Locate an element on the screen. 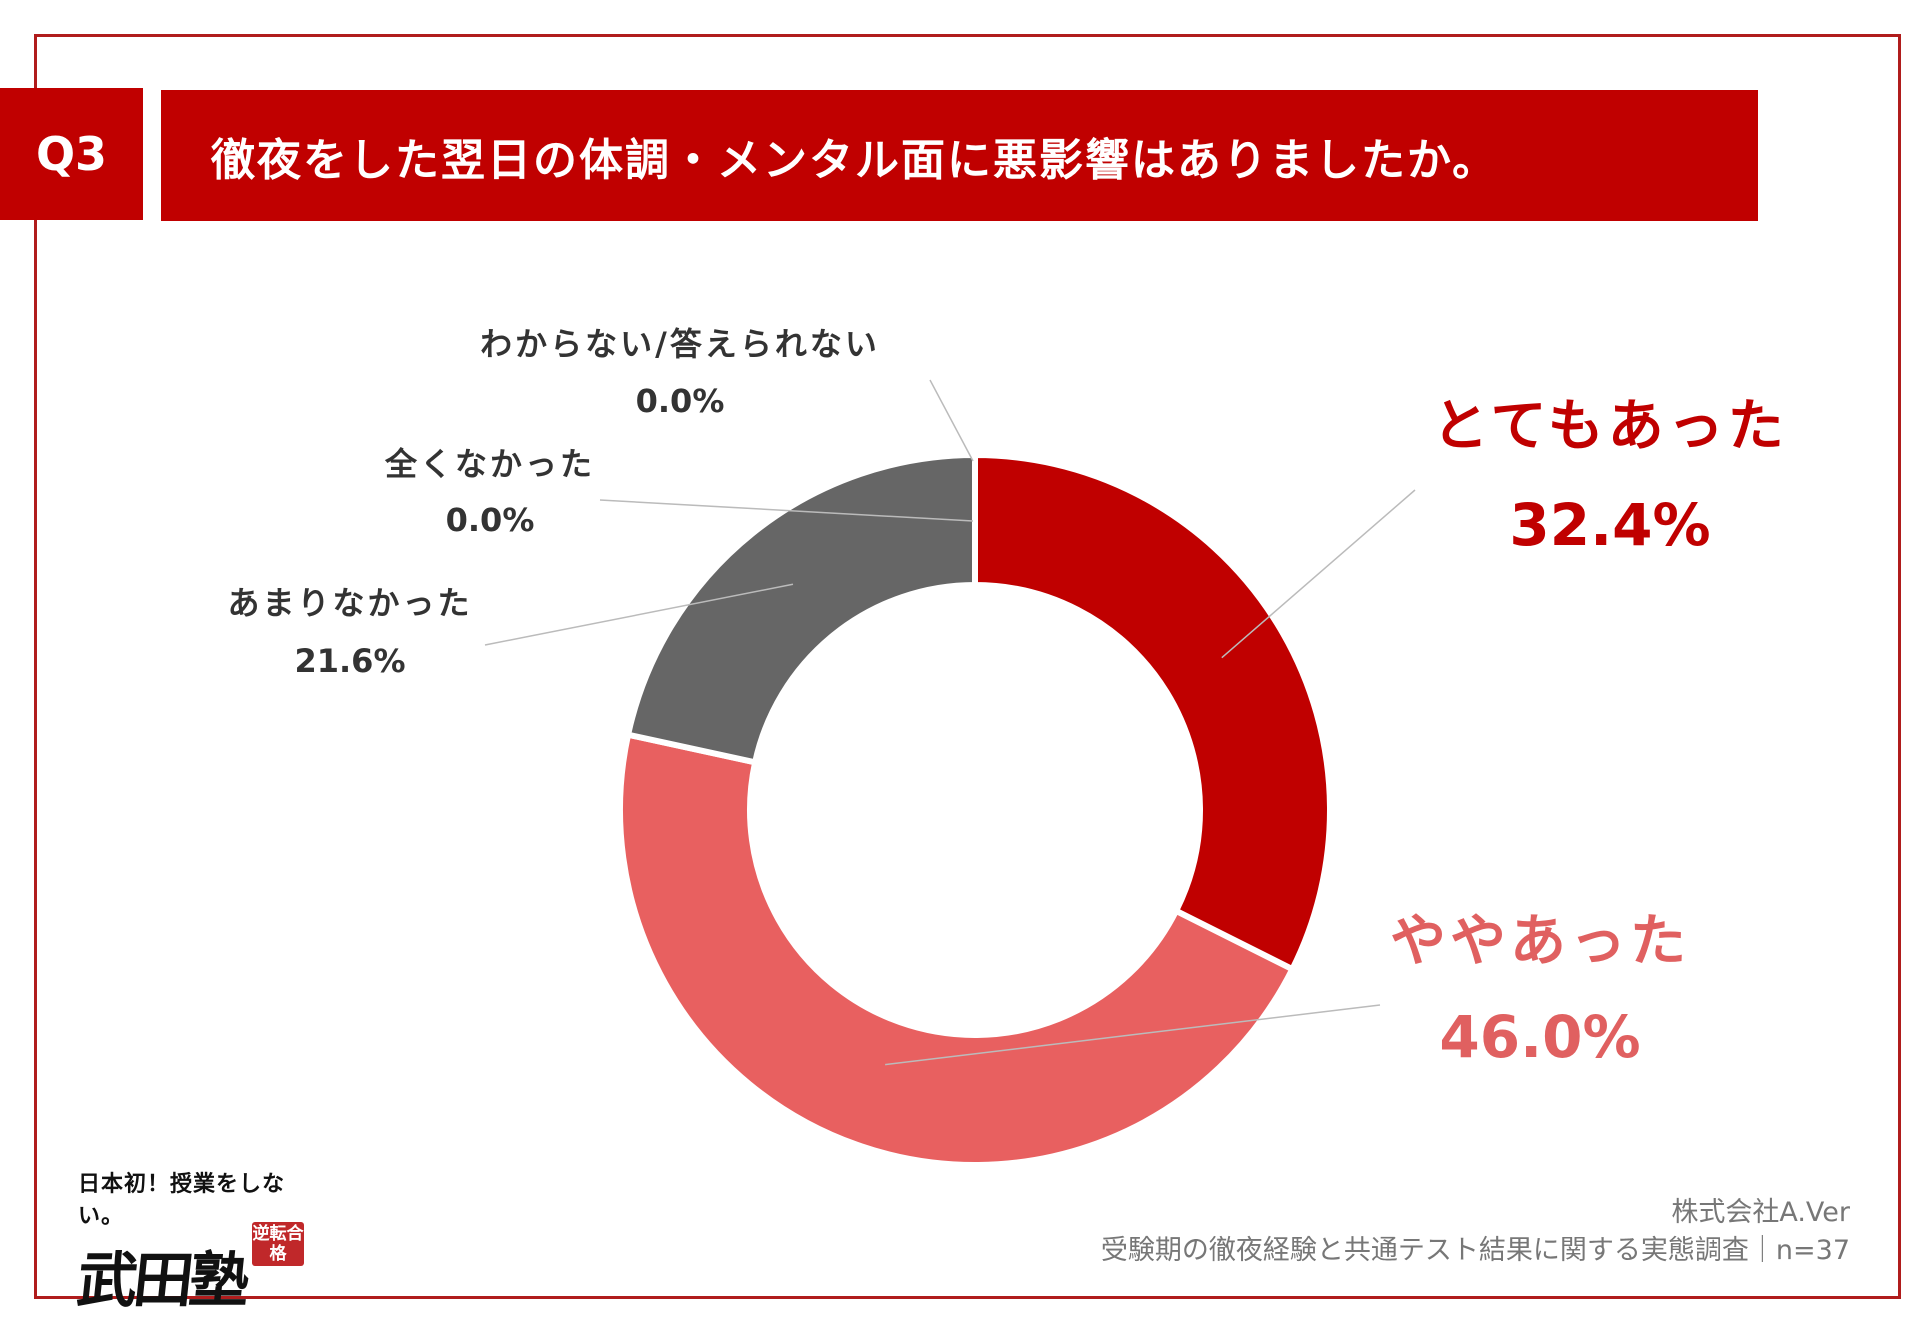 This screenshot has width=1920, height=1329. logo-stamp: 逆転合格 is located at coordinates (278, 1244).